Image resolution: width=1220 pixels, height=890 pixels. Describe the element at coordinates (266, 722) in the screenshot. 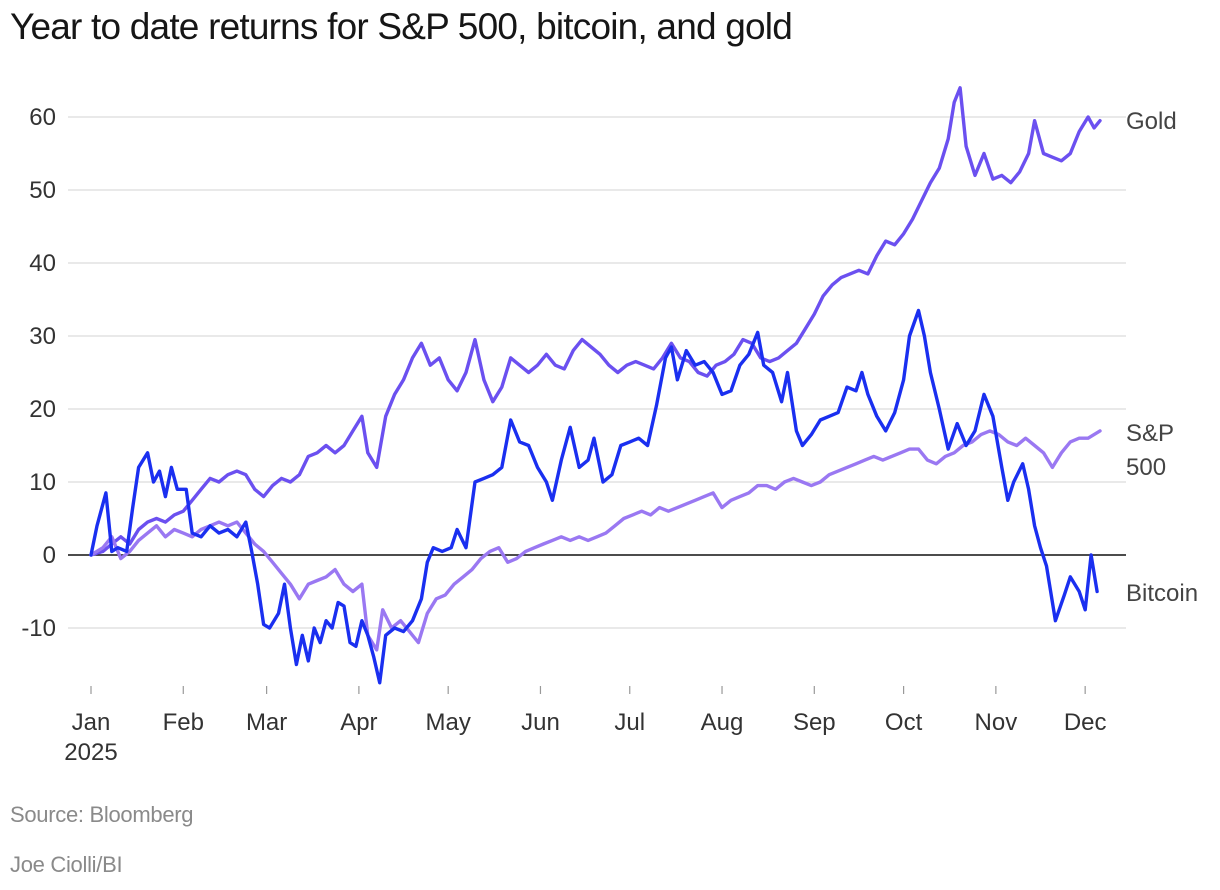

I see `x-tick-label: Mar` at that location.